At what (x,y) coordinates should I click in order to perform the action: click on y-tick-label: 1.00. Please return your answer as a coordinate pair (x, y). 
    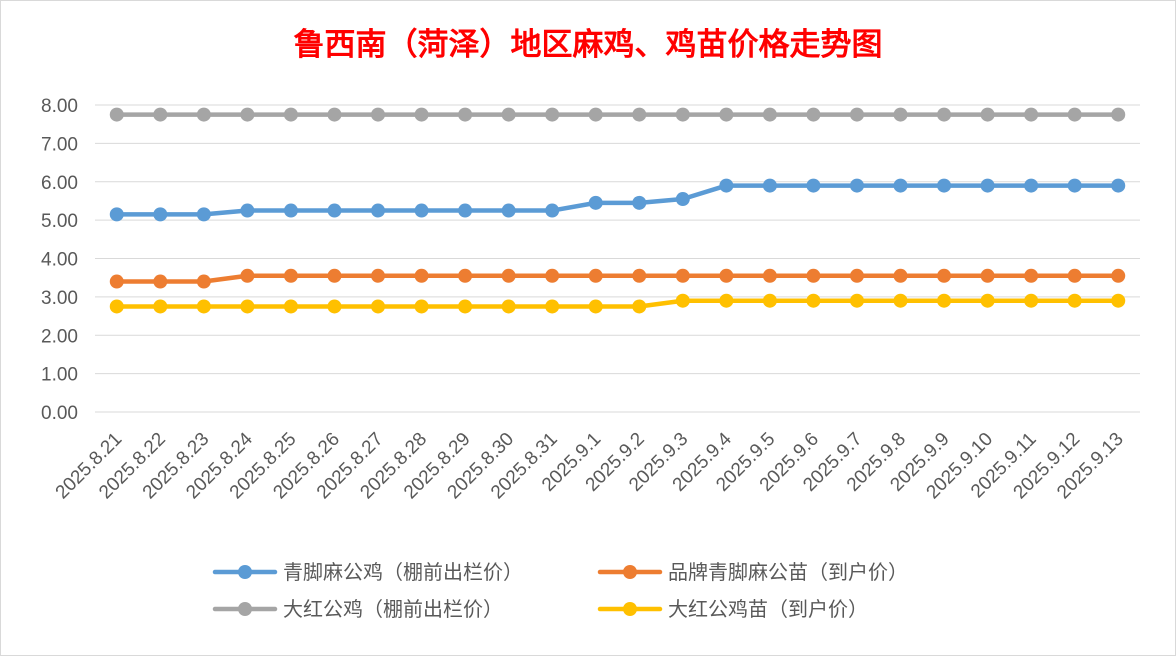
    Looking at the image, I should click on (59, 375).